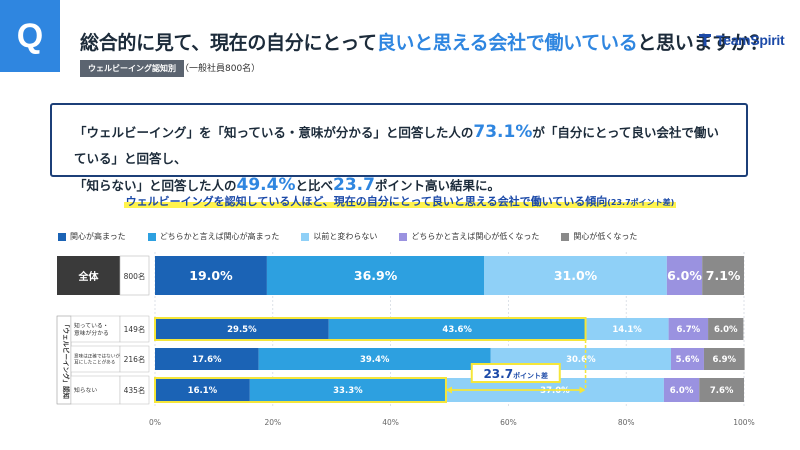  Describe the element at coordinates (469, 236) in the screenshot. I see `legend-item-4: どちらかと言えば関心が低くなった` at that location.